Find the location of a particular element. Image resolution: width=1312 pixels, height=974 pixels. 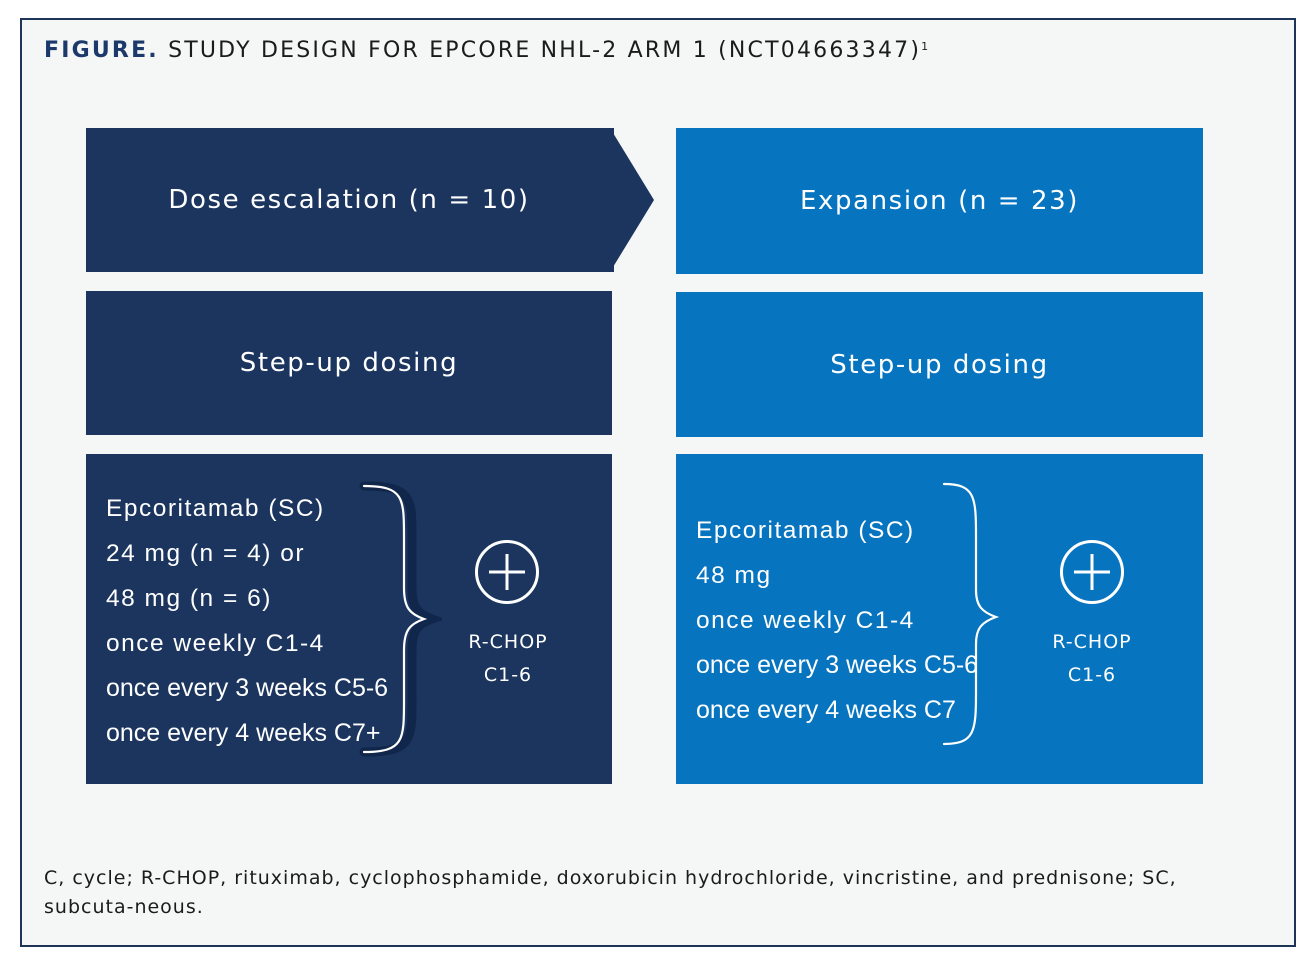

expansion-header: Expansion (n = 23) is located at coordinates (939, 201).